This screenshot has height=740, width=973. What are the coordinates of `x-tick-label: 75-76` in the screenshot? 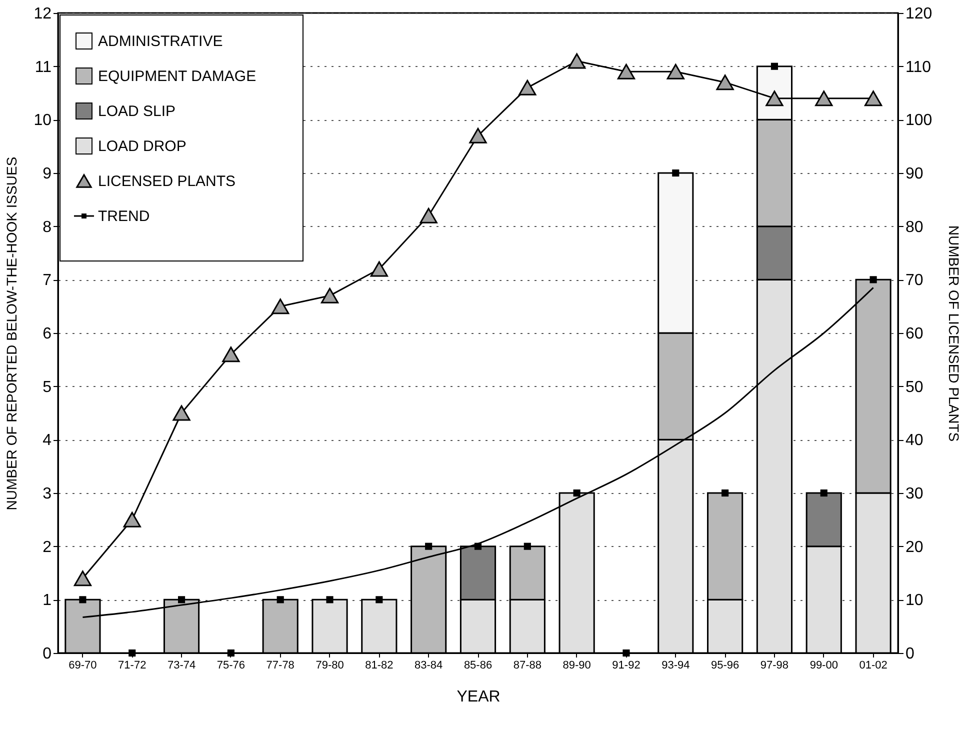 It's located at (231, 666).